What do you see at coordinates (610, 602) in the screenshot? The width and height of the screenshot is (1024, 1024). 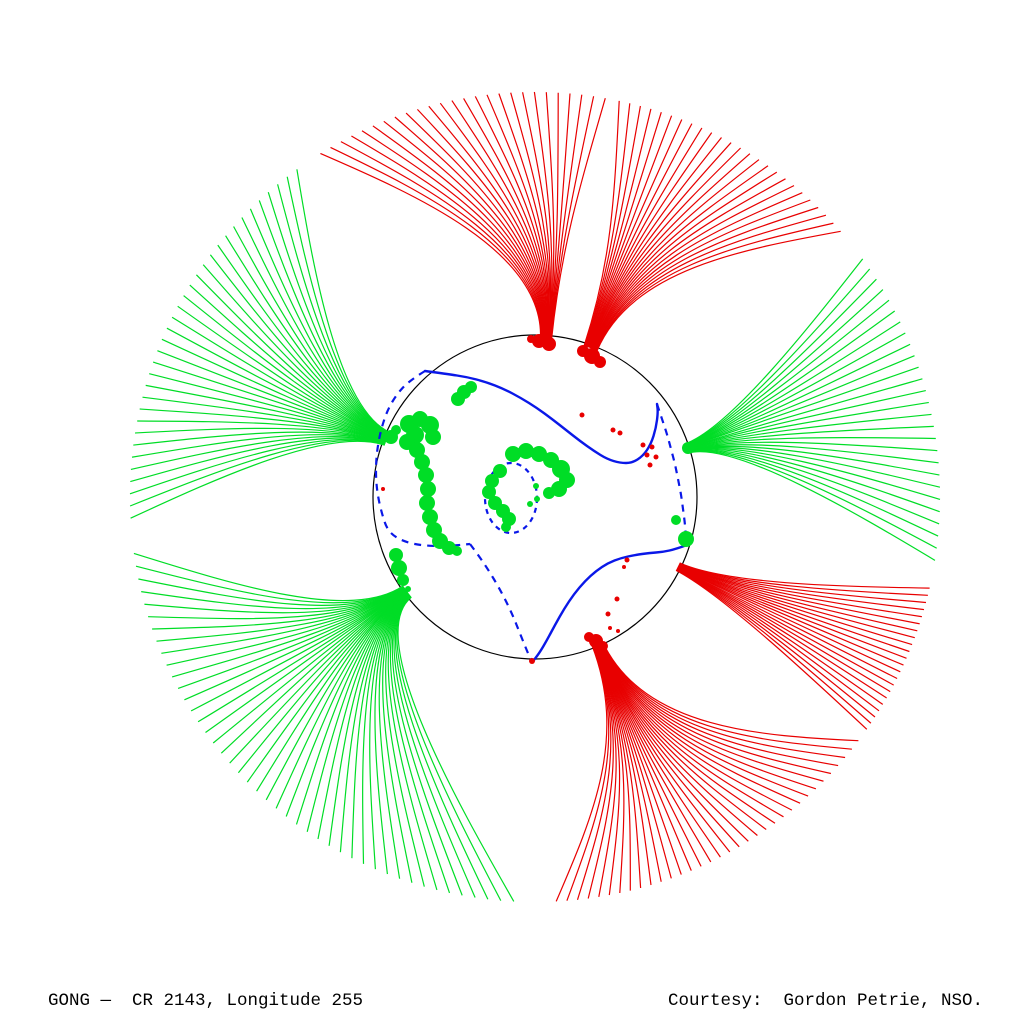 I see `neutral-line-solid` at bounding box center [610, 602].